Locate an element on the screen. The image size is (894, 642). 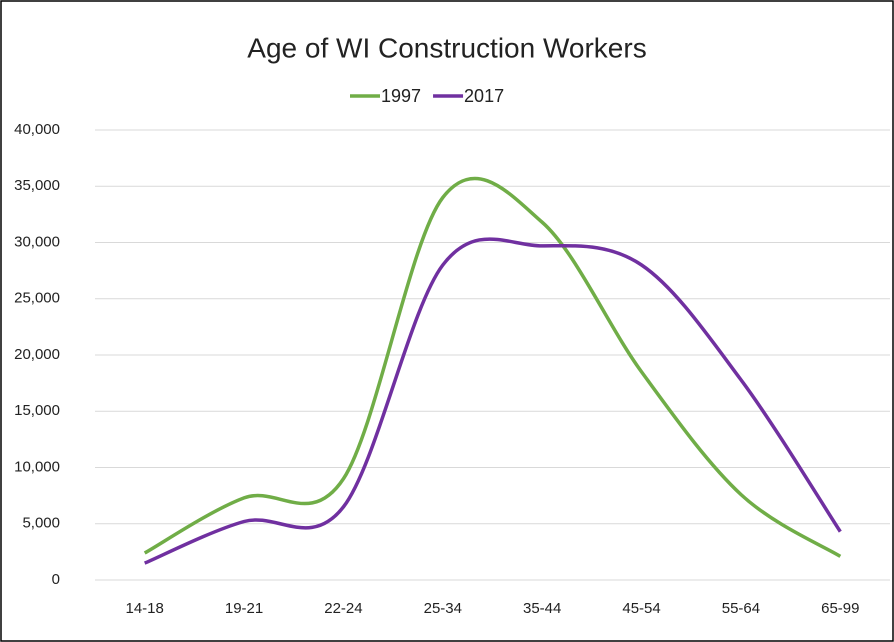
y-tick-label: 0 is located at coordinates (56, 579).